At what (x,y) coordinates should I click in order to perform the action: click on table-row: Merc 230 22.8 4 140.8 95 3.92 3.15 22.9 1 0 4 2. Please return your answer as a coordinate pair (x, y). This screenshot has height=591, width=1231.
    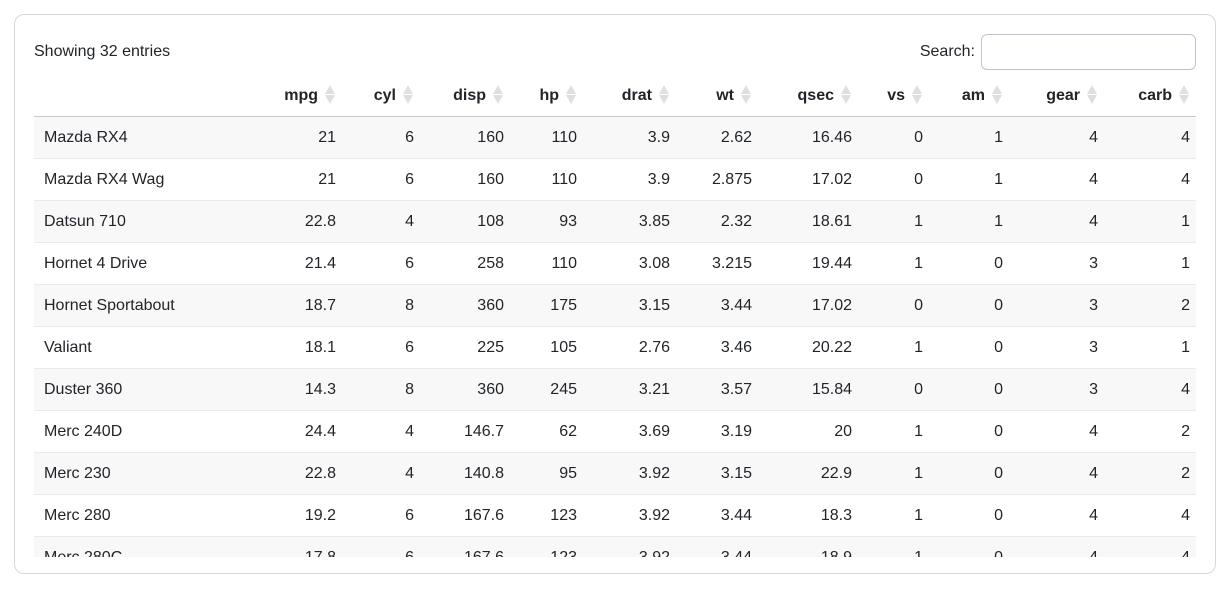
    Looking at the image, I should click on (615, 473).